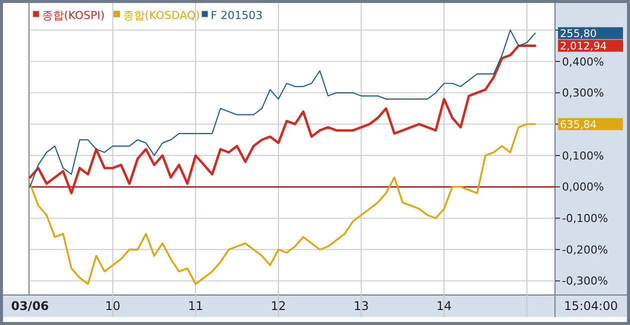  What do you see at coordinates (583, 155) in the screenshot?
I see `y-tick-label: 0,100%` at bounding box center [583, 155].